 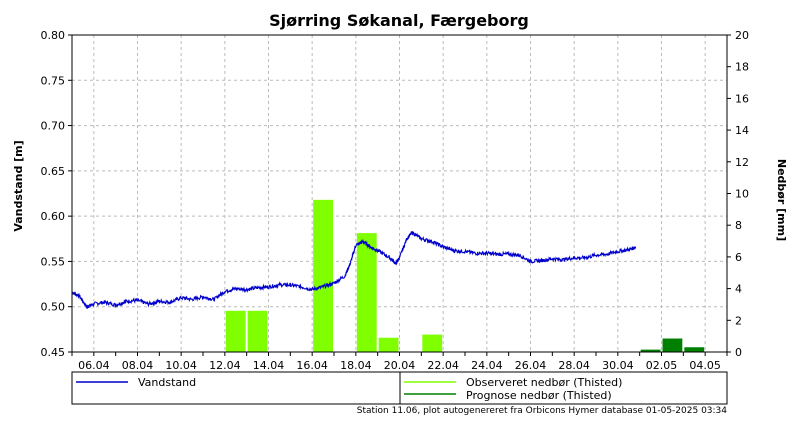 What do you see at coordinates (167, 382) in the screenshot?
I see `legend-label-vandstand: Vandstand` at bounding box center [167, 382].